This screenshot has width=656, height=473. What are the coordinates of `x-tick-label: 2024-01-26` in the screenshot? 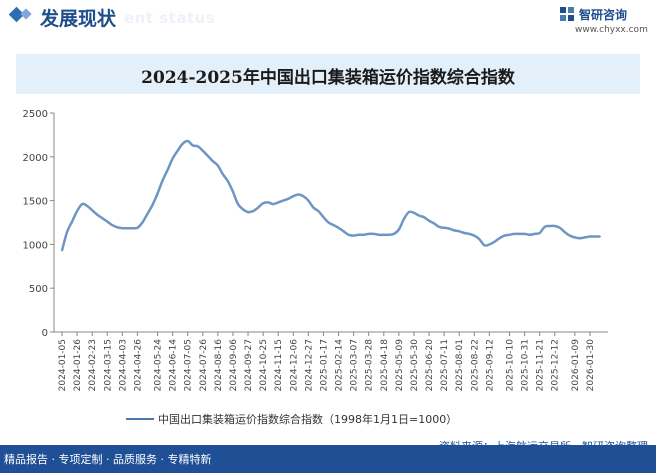 It's located at (78, 365).